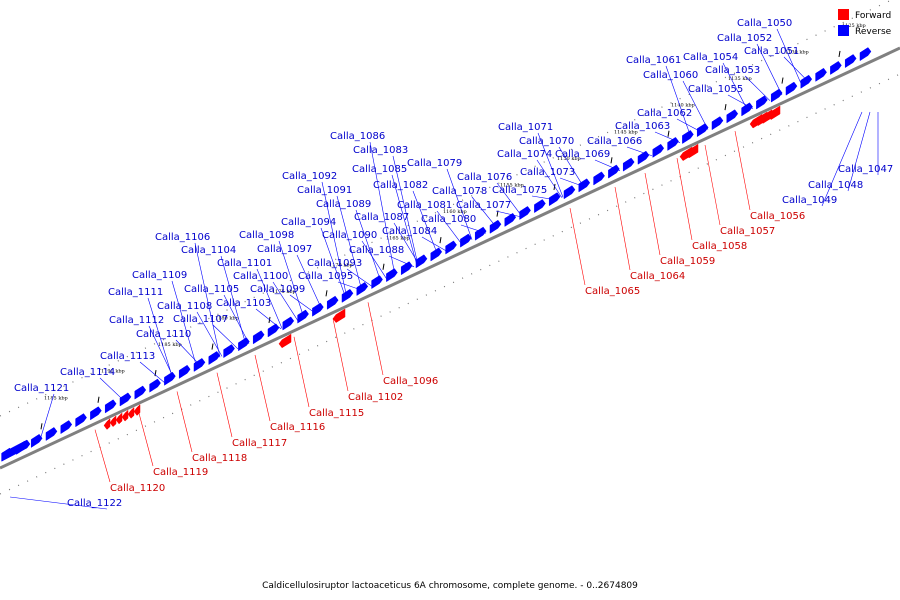 This screenshot has width=900, height=600. What do you see at coordinates (357, 136) in the screenshot?
I see `gene-label-calla-1086: Calla_1086` at bounding box center [357, 136].